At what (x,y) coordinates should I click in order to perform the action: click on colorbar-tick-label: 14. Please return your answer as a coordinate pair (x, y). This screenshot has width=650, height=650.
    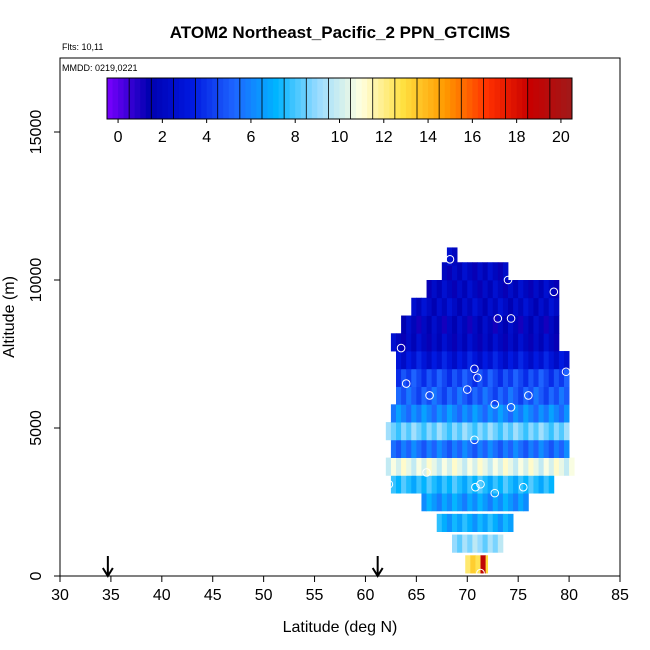
    Looking at the image, I should click on (428, 137).